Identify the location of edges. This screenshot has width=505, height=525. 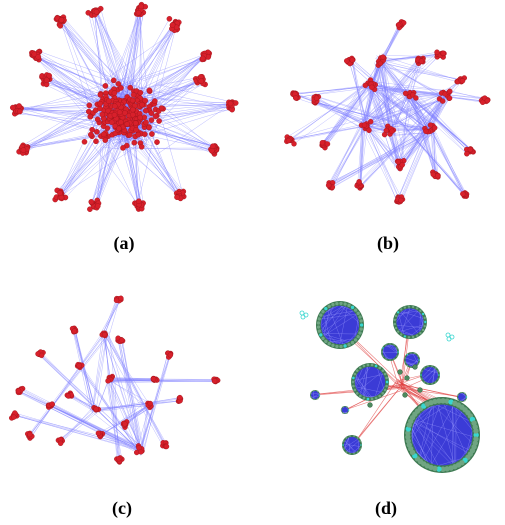
(386, 112).